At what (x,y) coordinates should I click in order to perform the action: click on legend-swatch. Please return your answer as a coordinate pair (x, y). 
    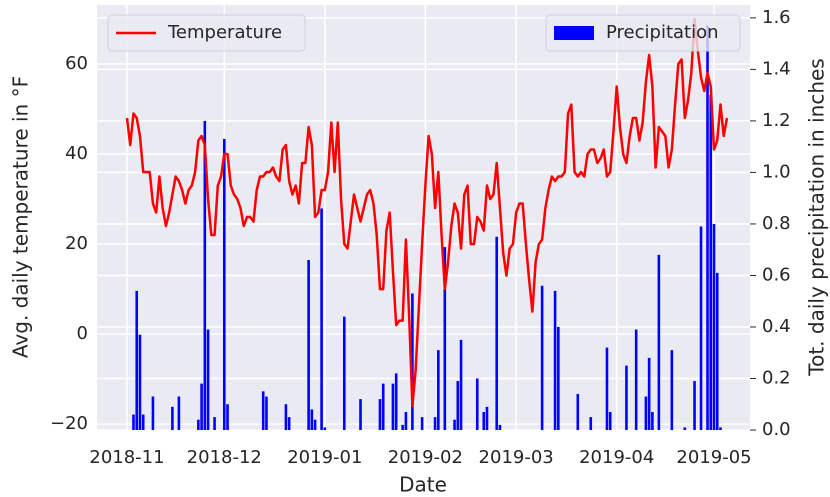
    Looking at the image, I should click on (574, 33).